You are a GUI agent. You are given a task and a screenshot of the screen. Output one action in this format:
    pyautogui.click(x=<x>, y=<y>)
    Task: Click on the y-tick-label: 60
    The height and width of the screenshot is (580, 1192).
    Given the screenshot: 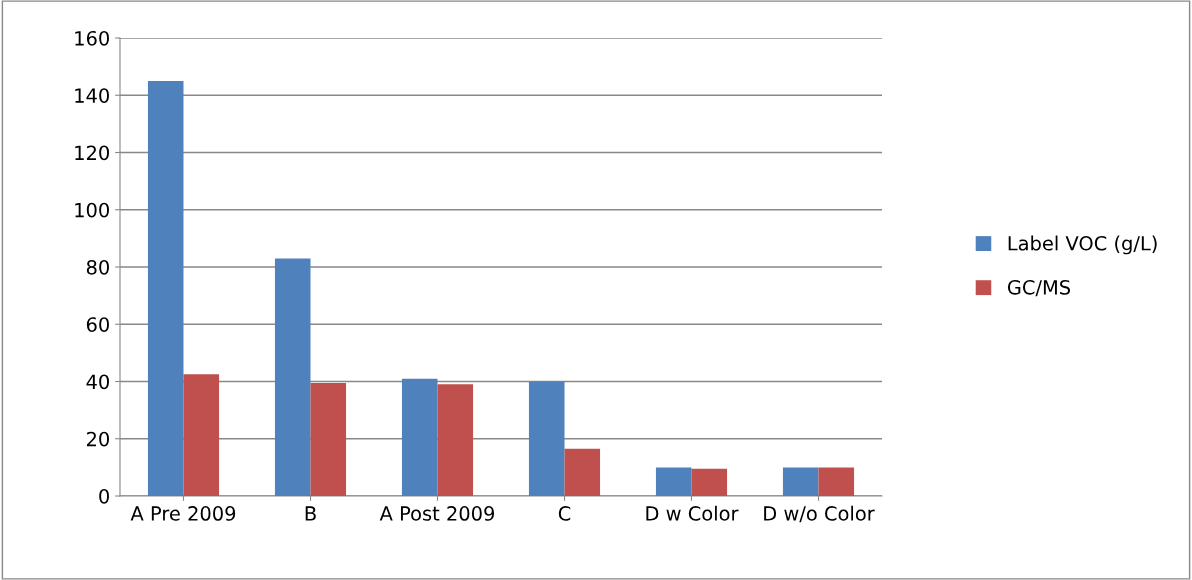 What is the action you would take?
    pyautogui.click(x=97, y=324)
    